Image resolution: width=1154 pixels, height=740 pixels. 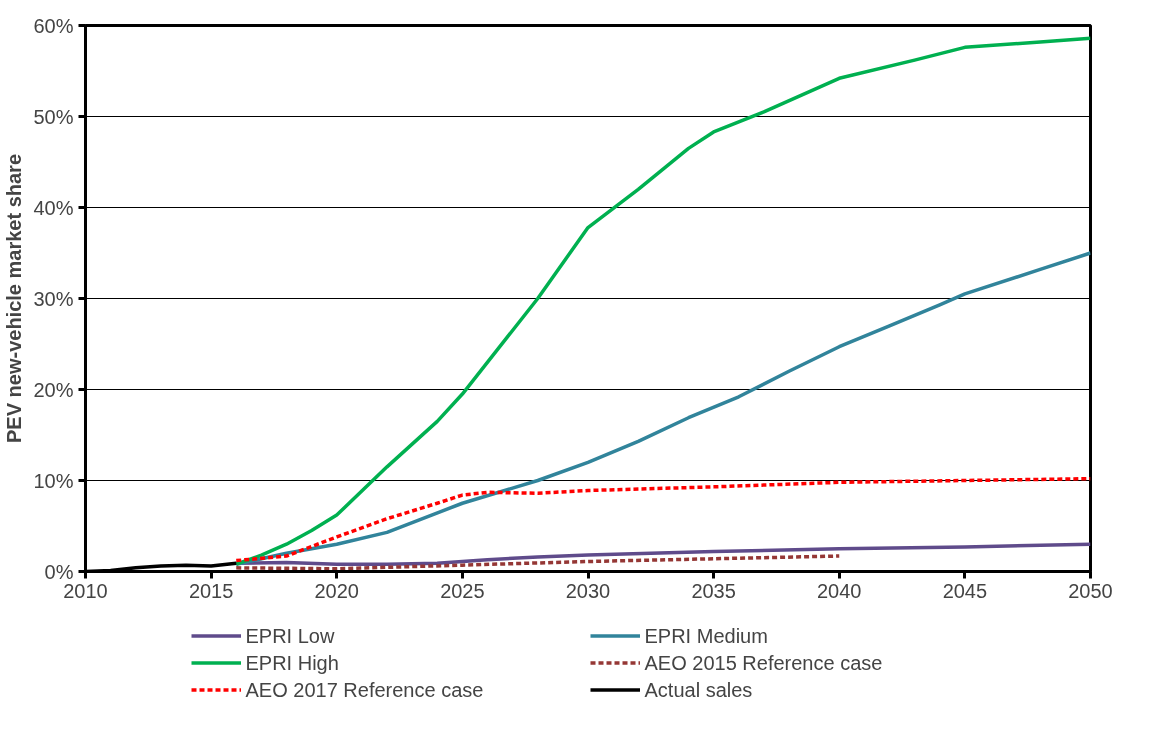 I want to click on y-tick-label: 40%, so click(x=53, y=207).